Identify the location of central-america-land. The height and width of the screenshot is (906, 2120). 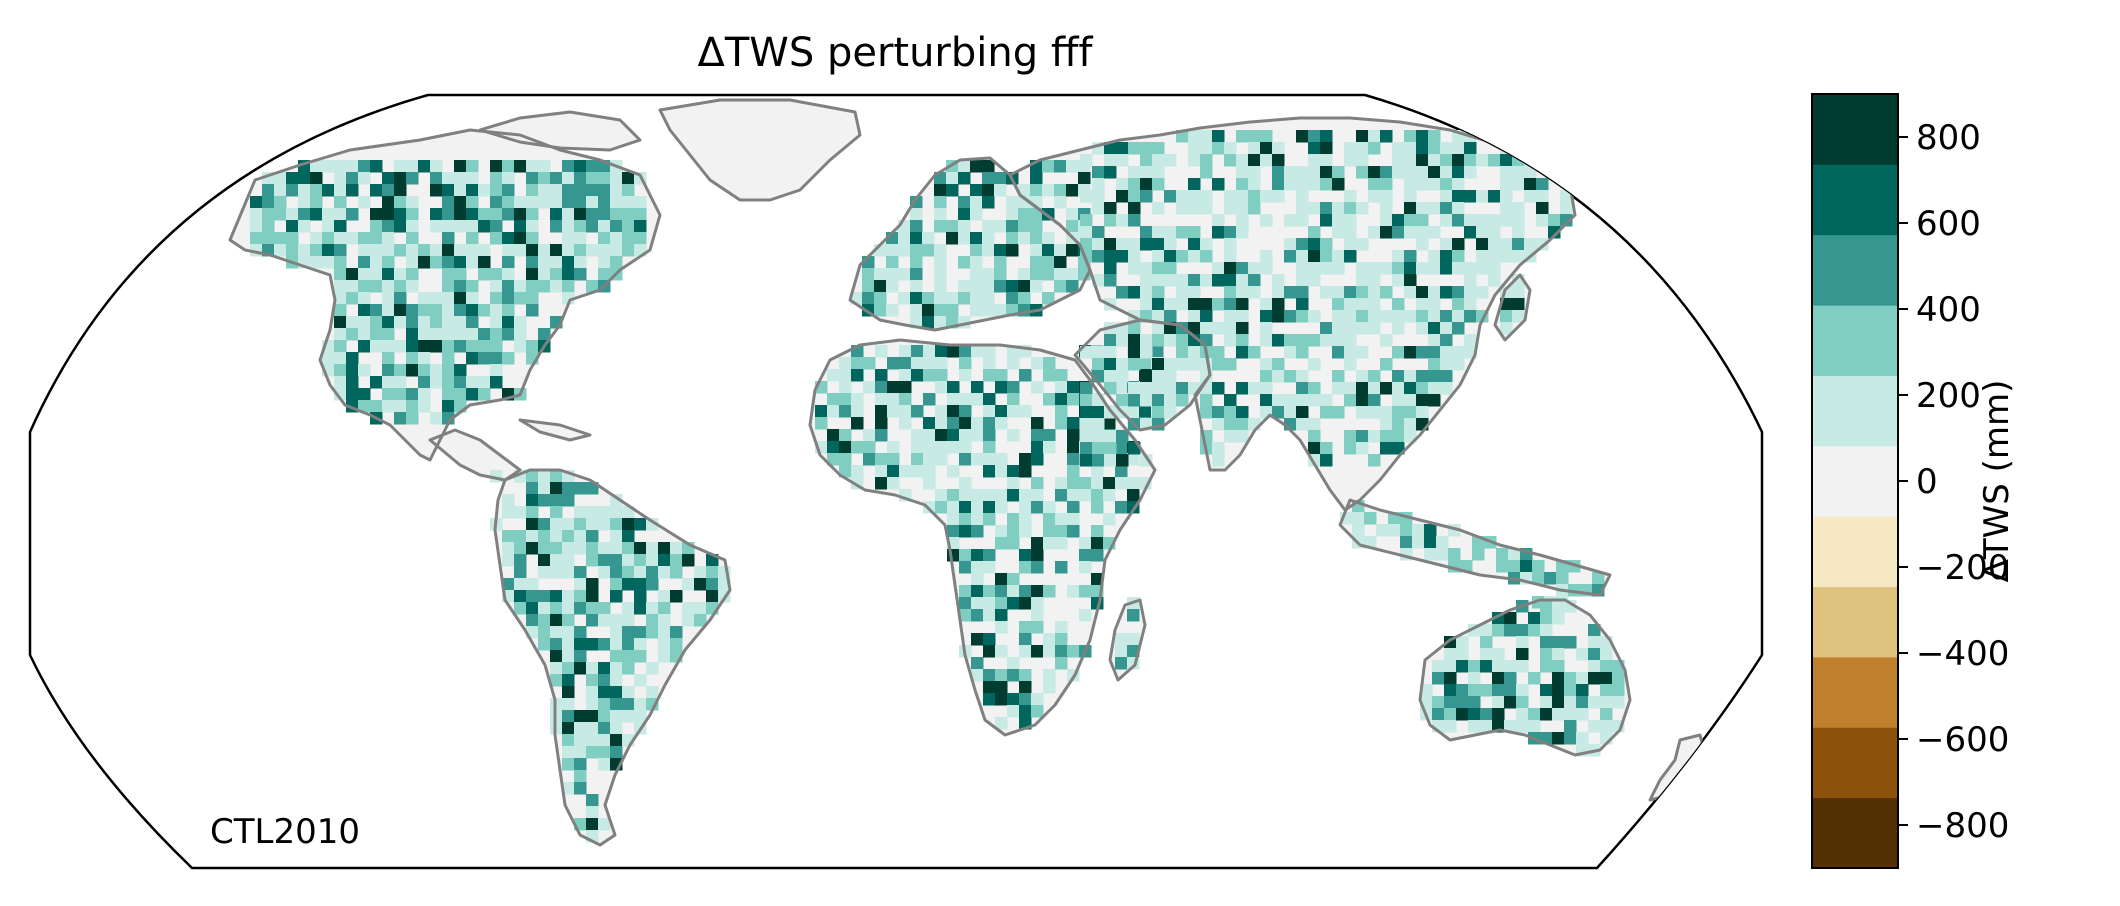
(475, 455).